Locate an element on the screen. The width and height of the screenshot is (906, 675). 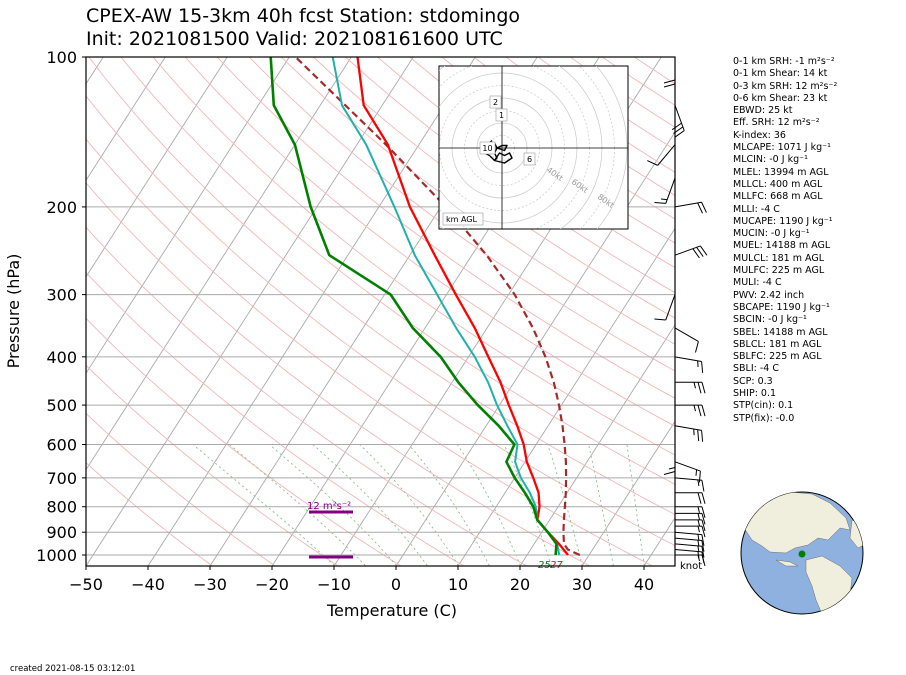
x-tick-label: −50 is located at coordinates (86, 584).